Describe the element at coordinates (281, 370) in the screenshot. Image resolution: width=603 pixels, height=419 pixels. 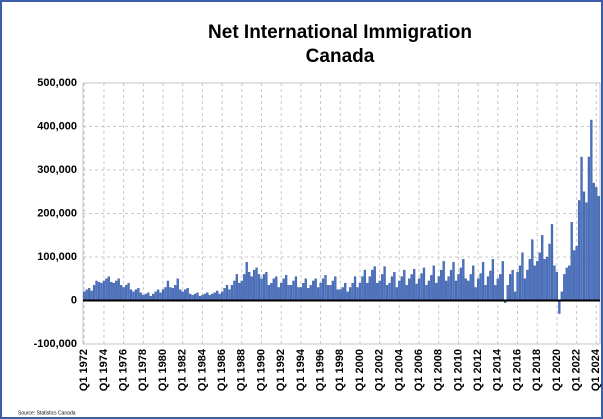
I see `x-tick-label: Q1 1992` at that location.